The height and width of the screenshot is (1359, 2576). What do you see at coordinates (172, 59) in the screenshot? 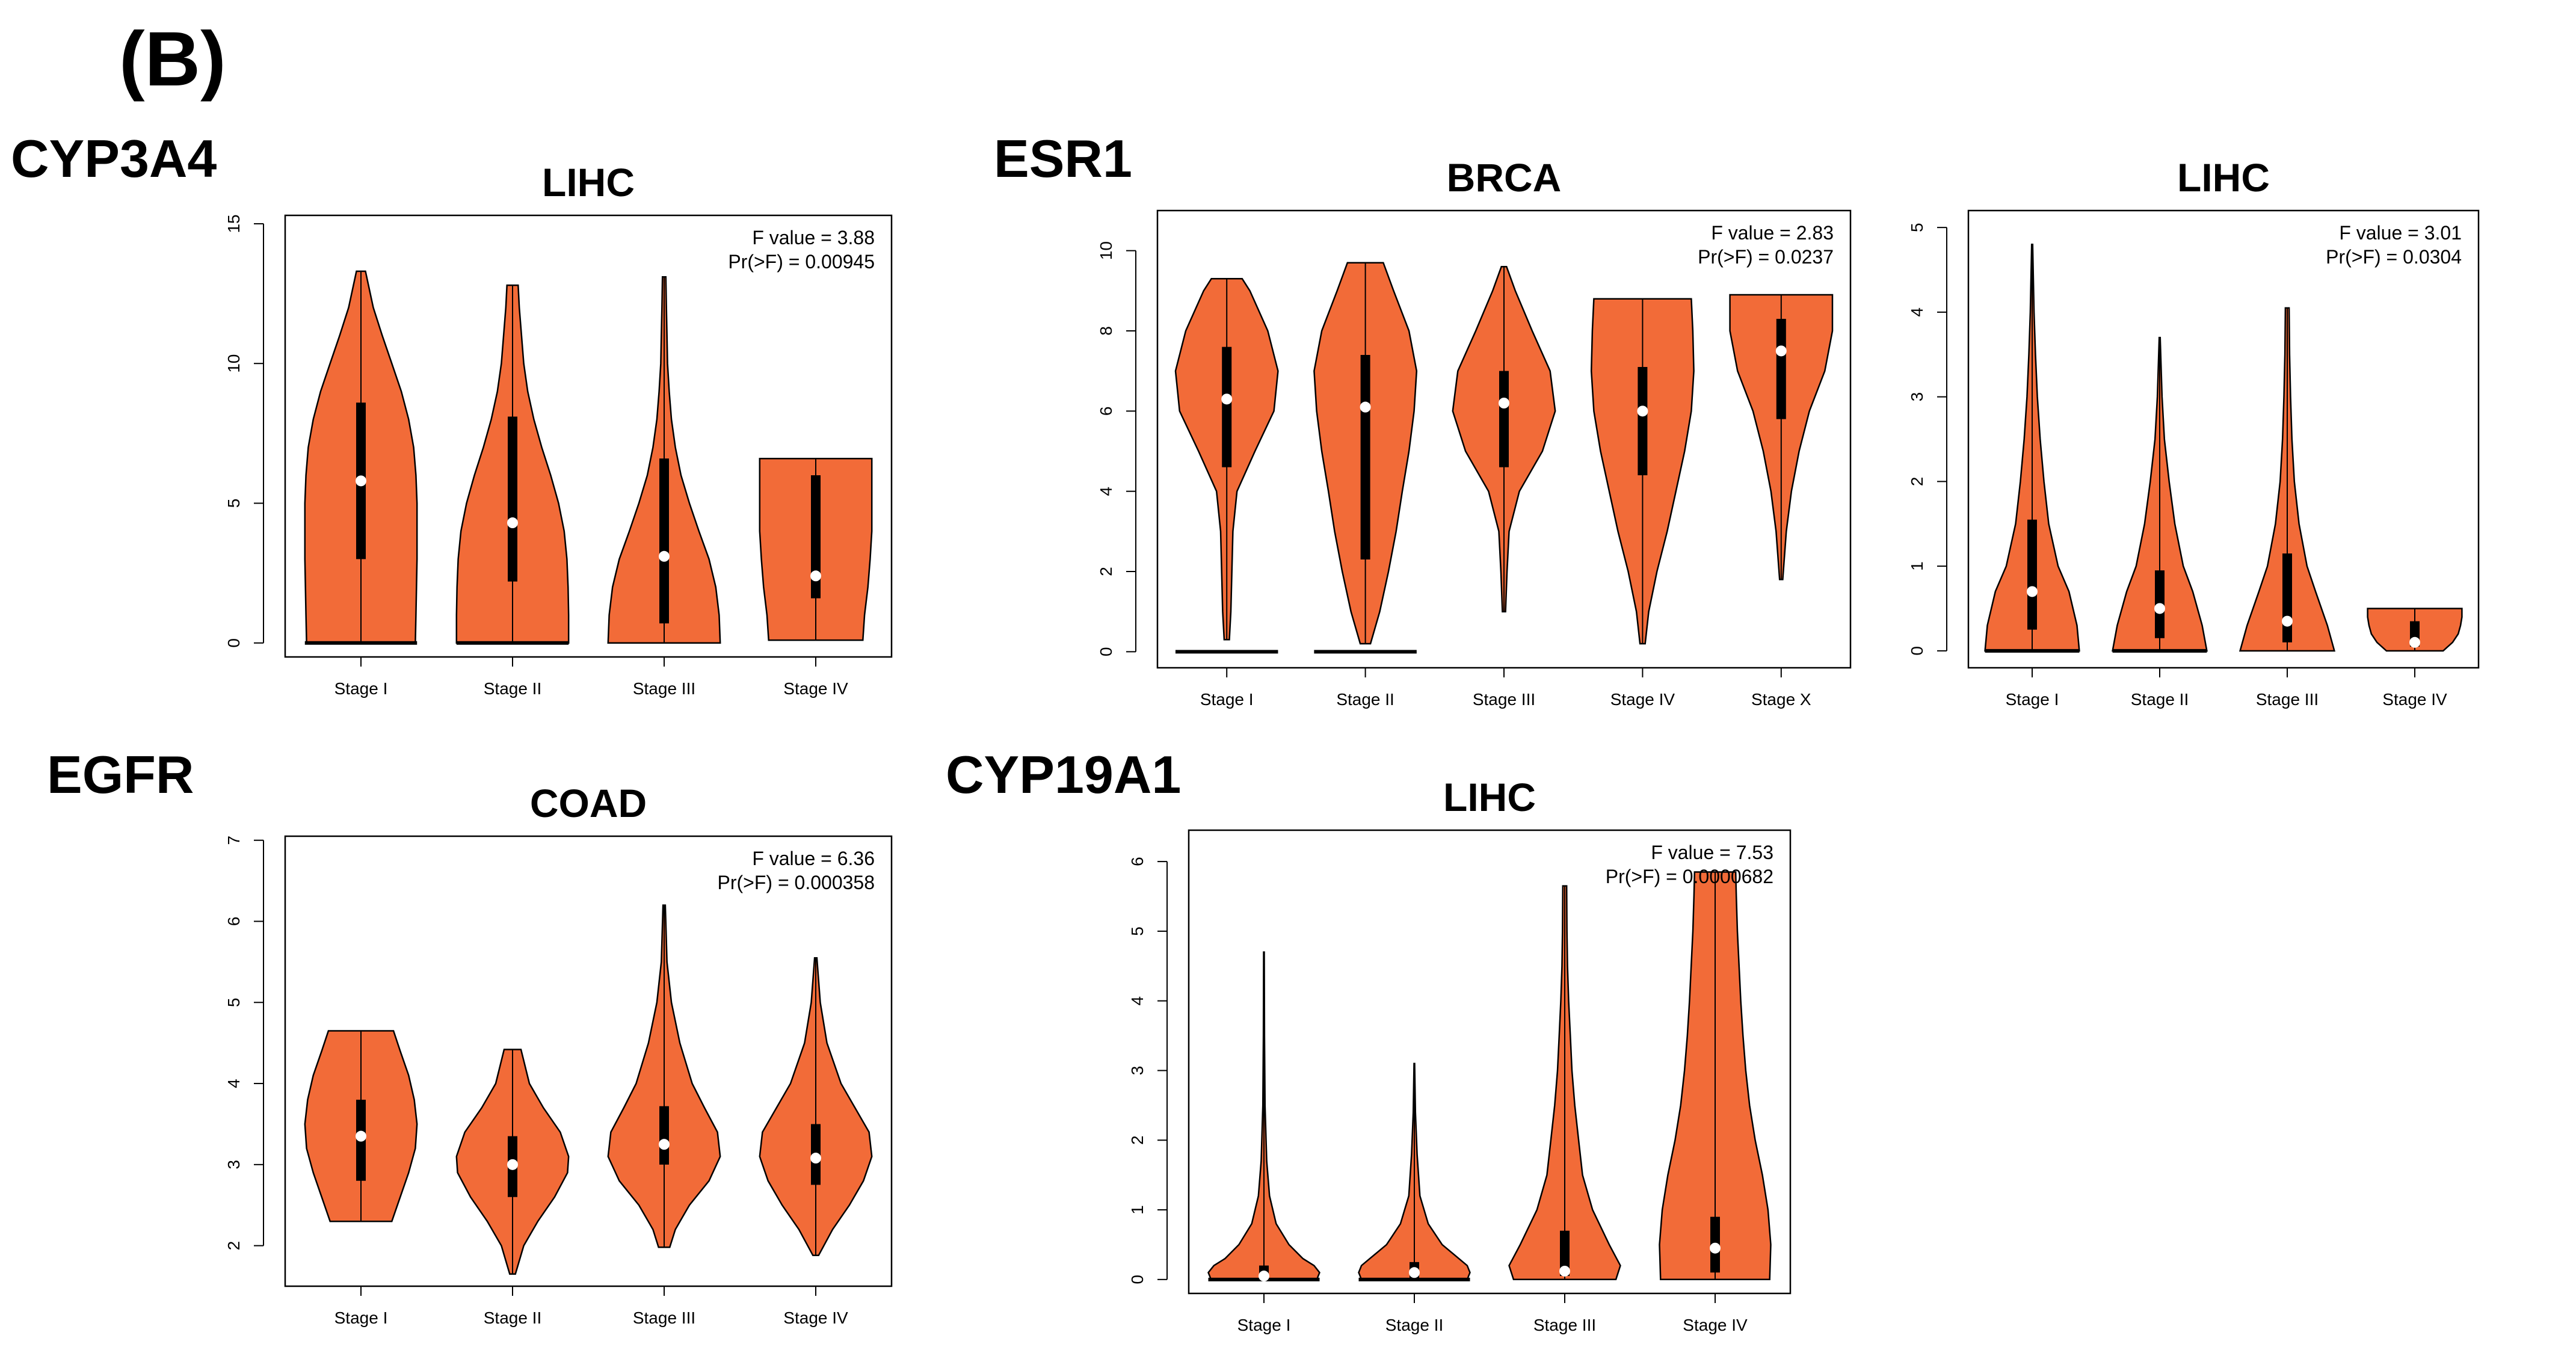
I see `panel-label: (B)` at bounding box center [172, 59].